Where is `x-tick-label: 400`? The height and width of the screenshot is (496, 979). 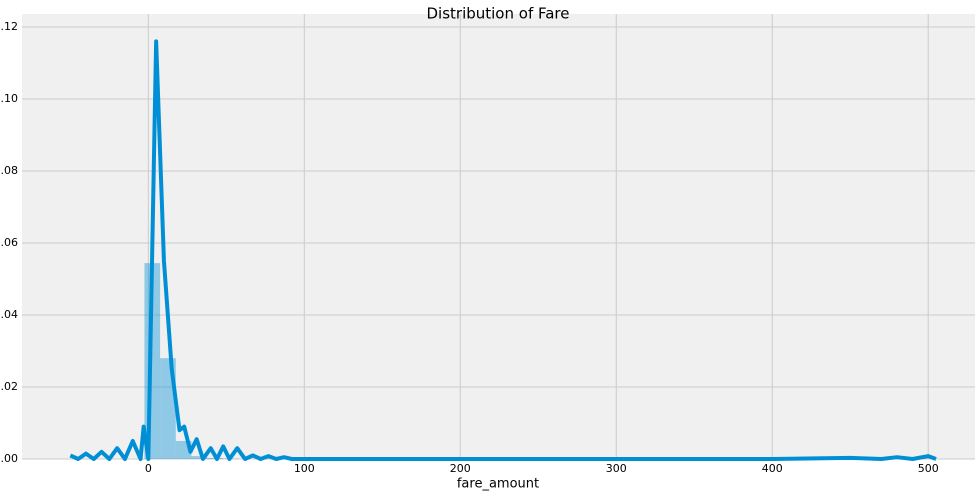
x-tick-label: 400 is located at coordinates (772, 468).